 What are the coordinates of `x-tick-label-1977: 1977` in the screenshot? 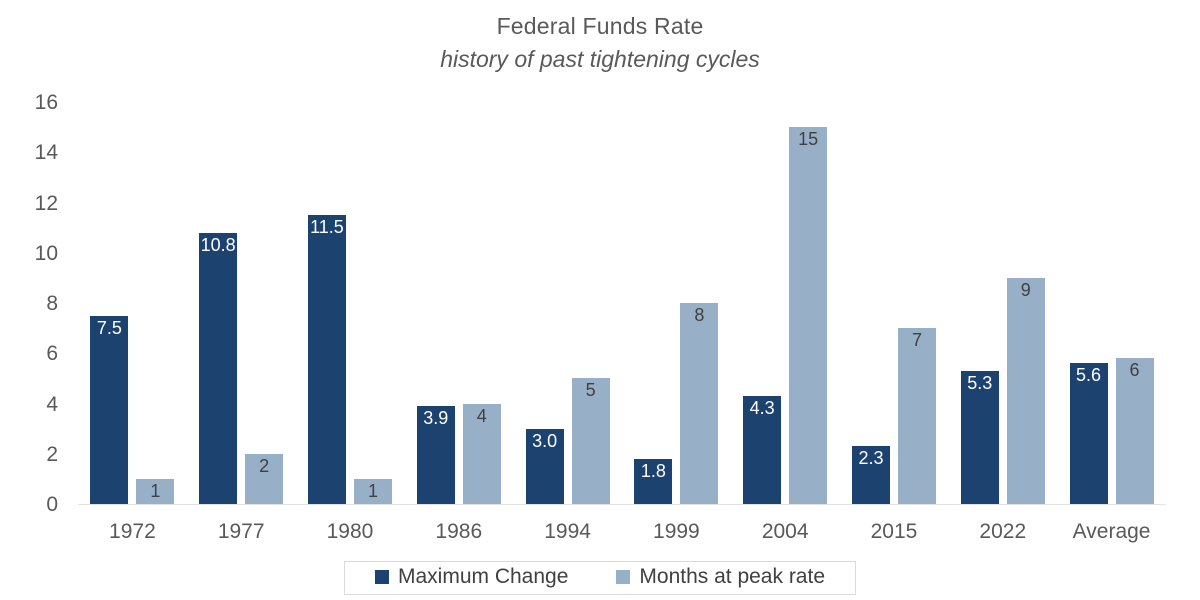 It's located at (241, 531).